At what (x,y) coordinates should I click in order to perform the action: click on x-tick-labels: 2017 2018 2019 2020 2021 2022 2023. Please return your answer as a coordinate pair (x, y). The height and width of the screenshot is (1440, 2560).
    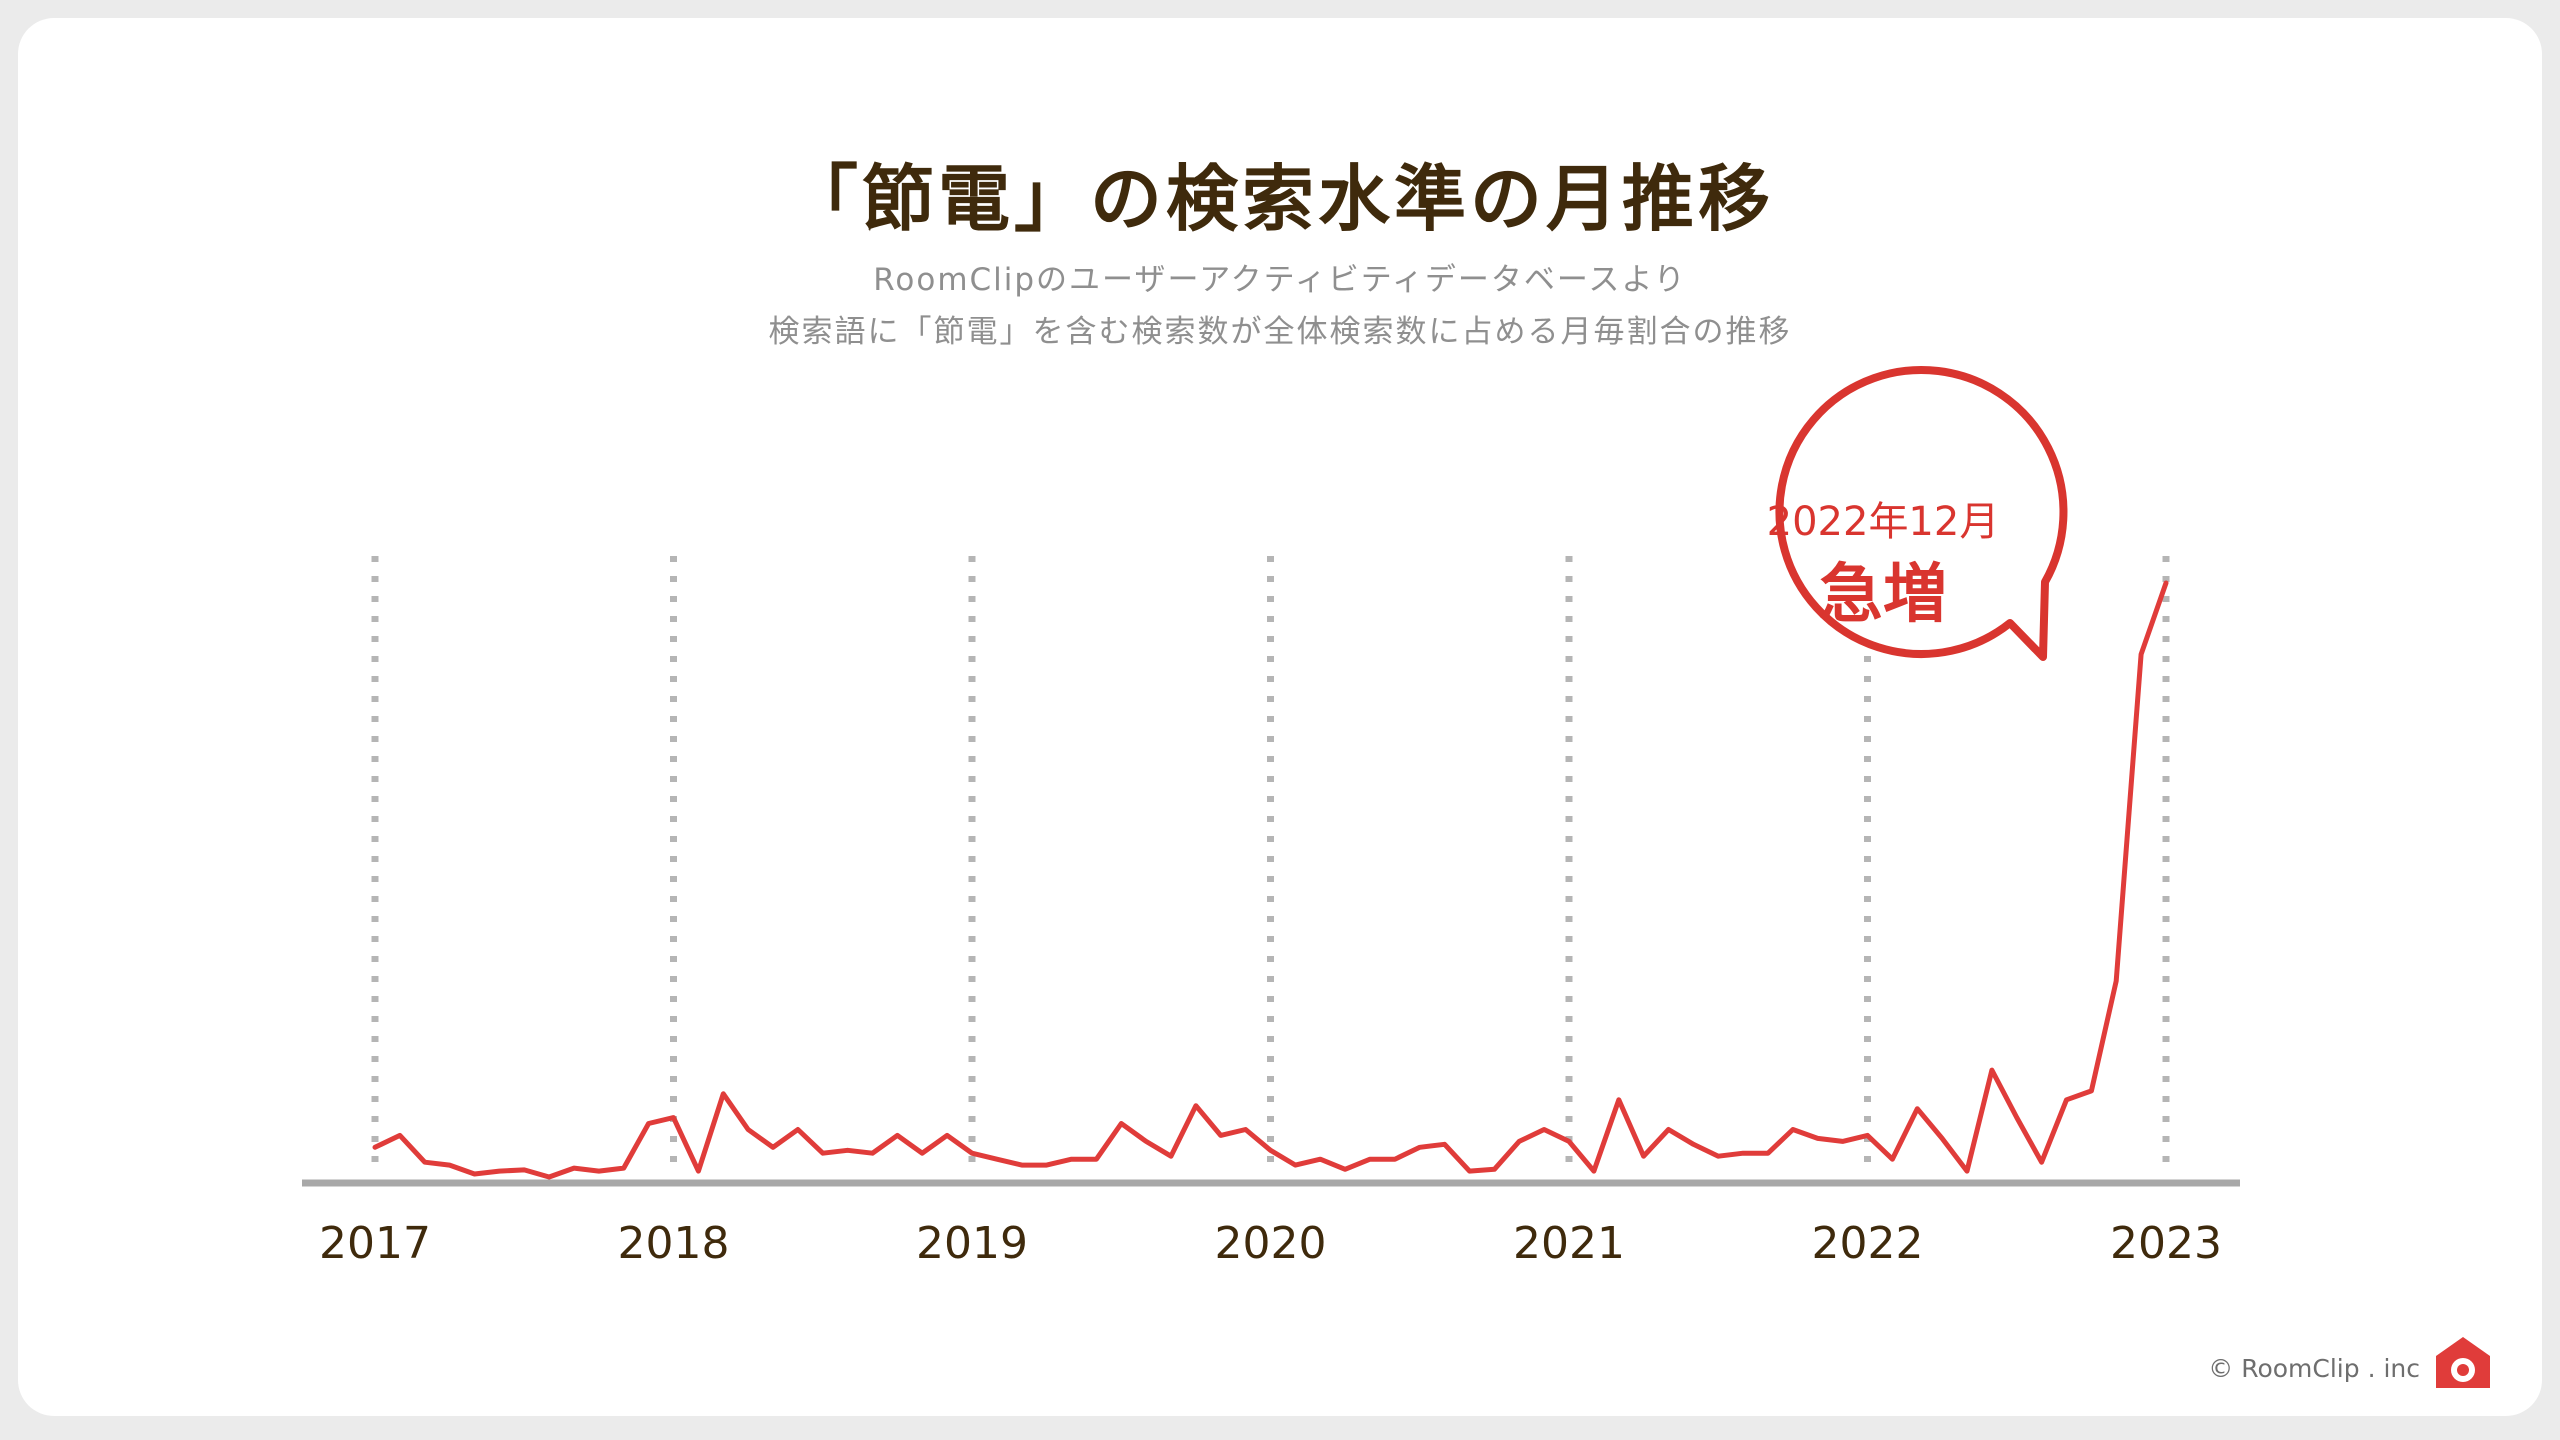
    Looking at the image, I should click on (1270, 1243).